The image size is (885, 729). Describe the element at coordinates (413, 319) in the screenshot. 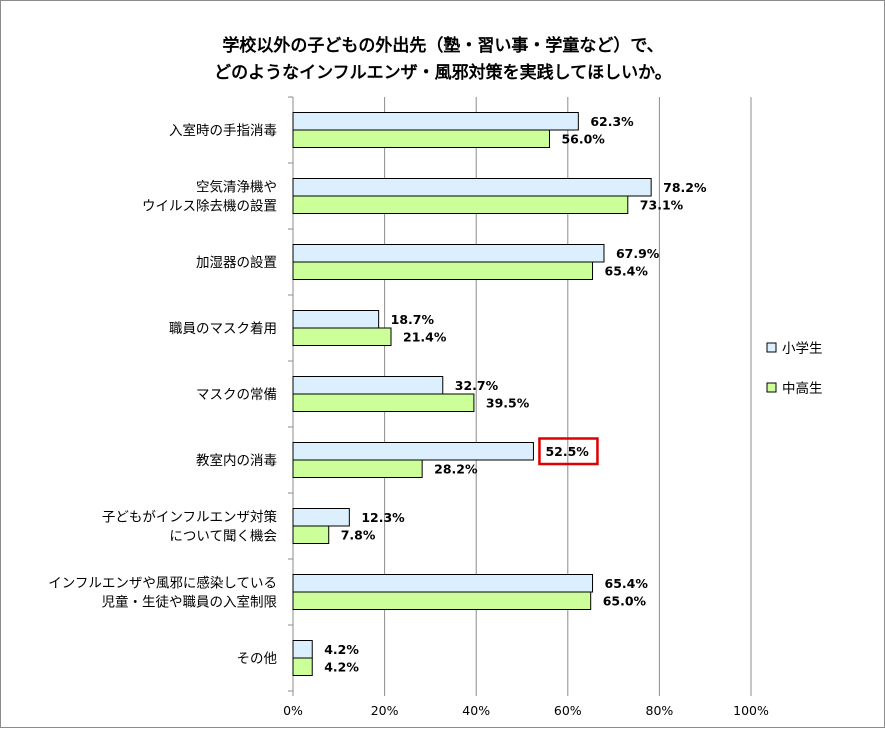

I see `data-label: 18.7%` at that location.